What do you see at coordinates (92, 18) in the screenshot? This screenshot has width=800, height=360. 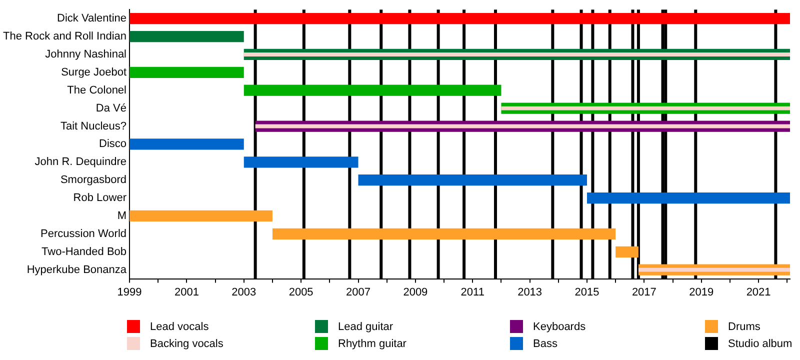 I see `y-tick-label: Dick Valentine` at bounding box center [92, 18].